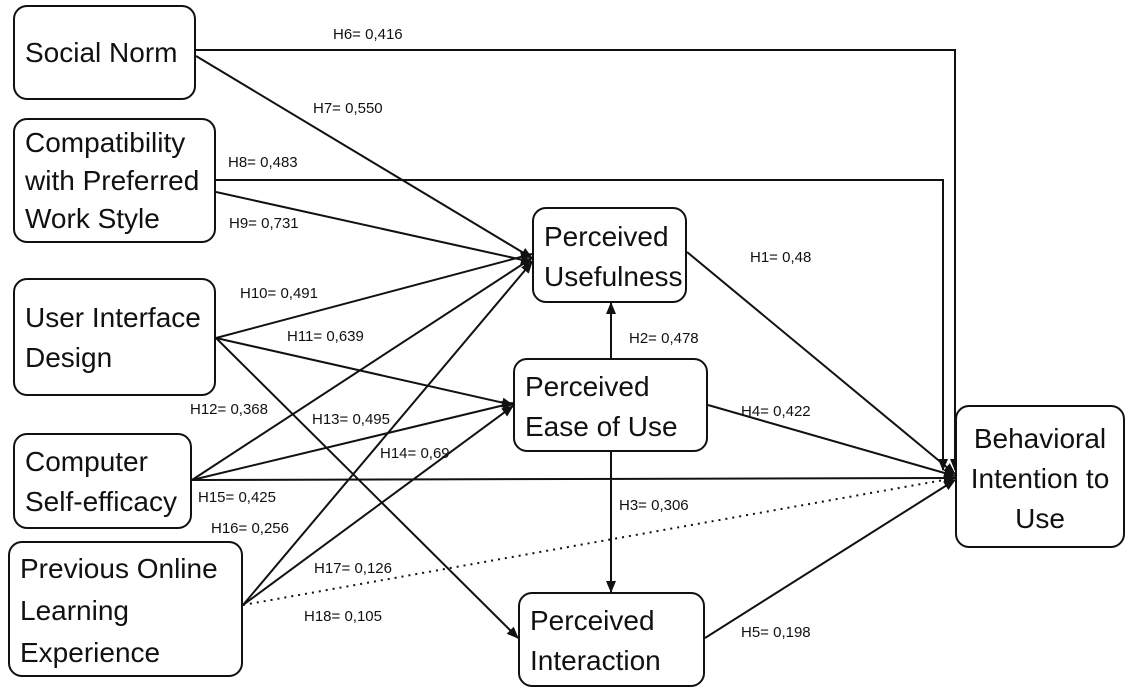 Image resolution: width=1125 pixels, height=689 pixels. What do you see at coordinates (250, 528) in the screenshot?
I see `edge-label-h16: H16= 0,256` at bounding box center [250, 528].